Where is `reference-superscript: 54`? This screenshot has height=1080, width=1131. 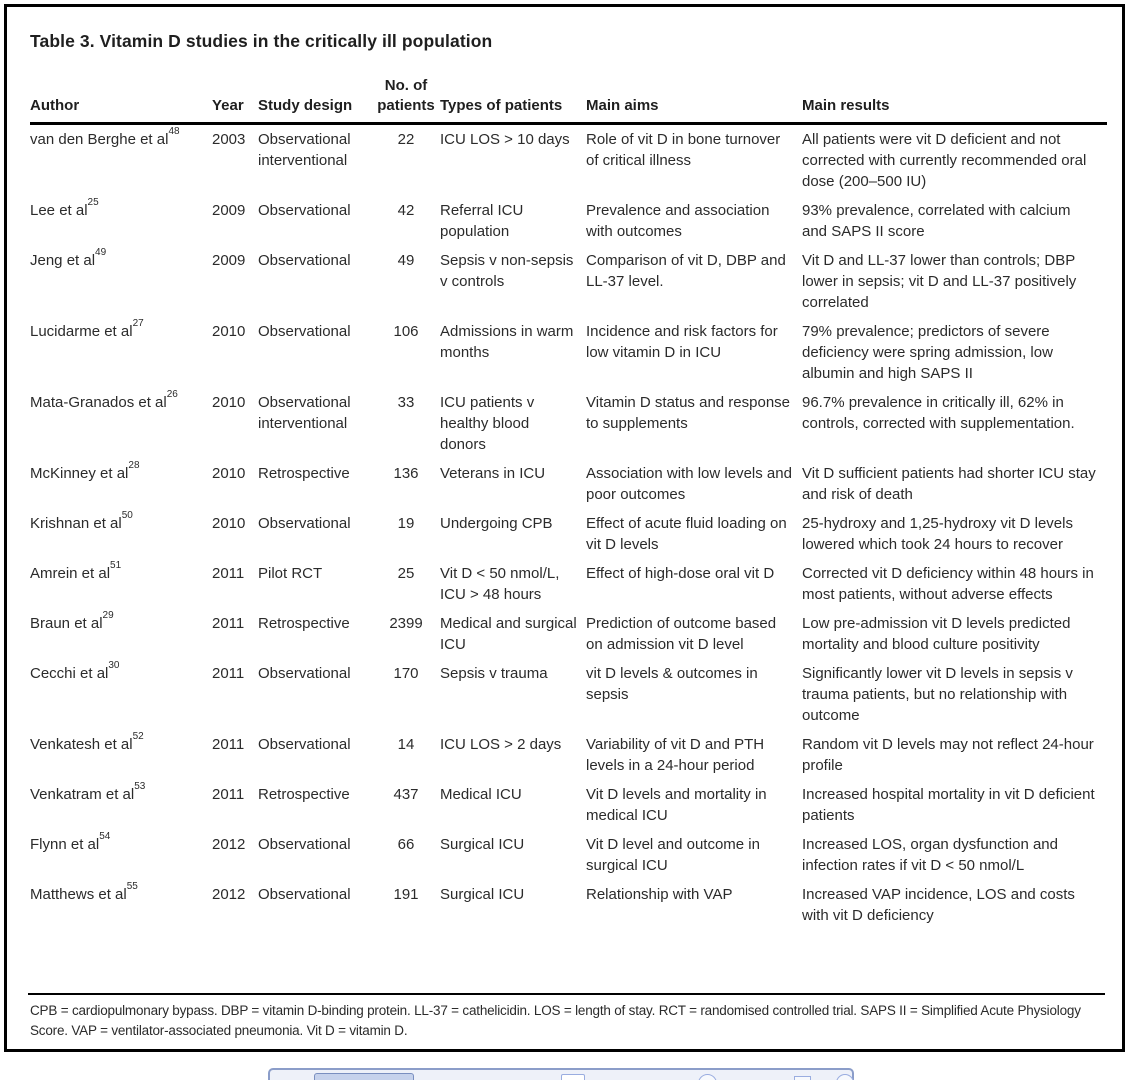 reference-superscript: 54 is located at coordinates (105, 836).